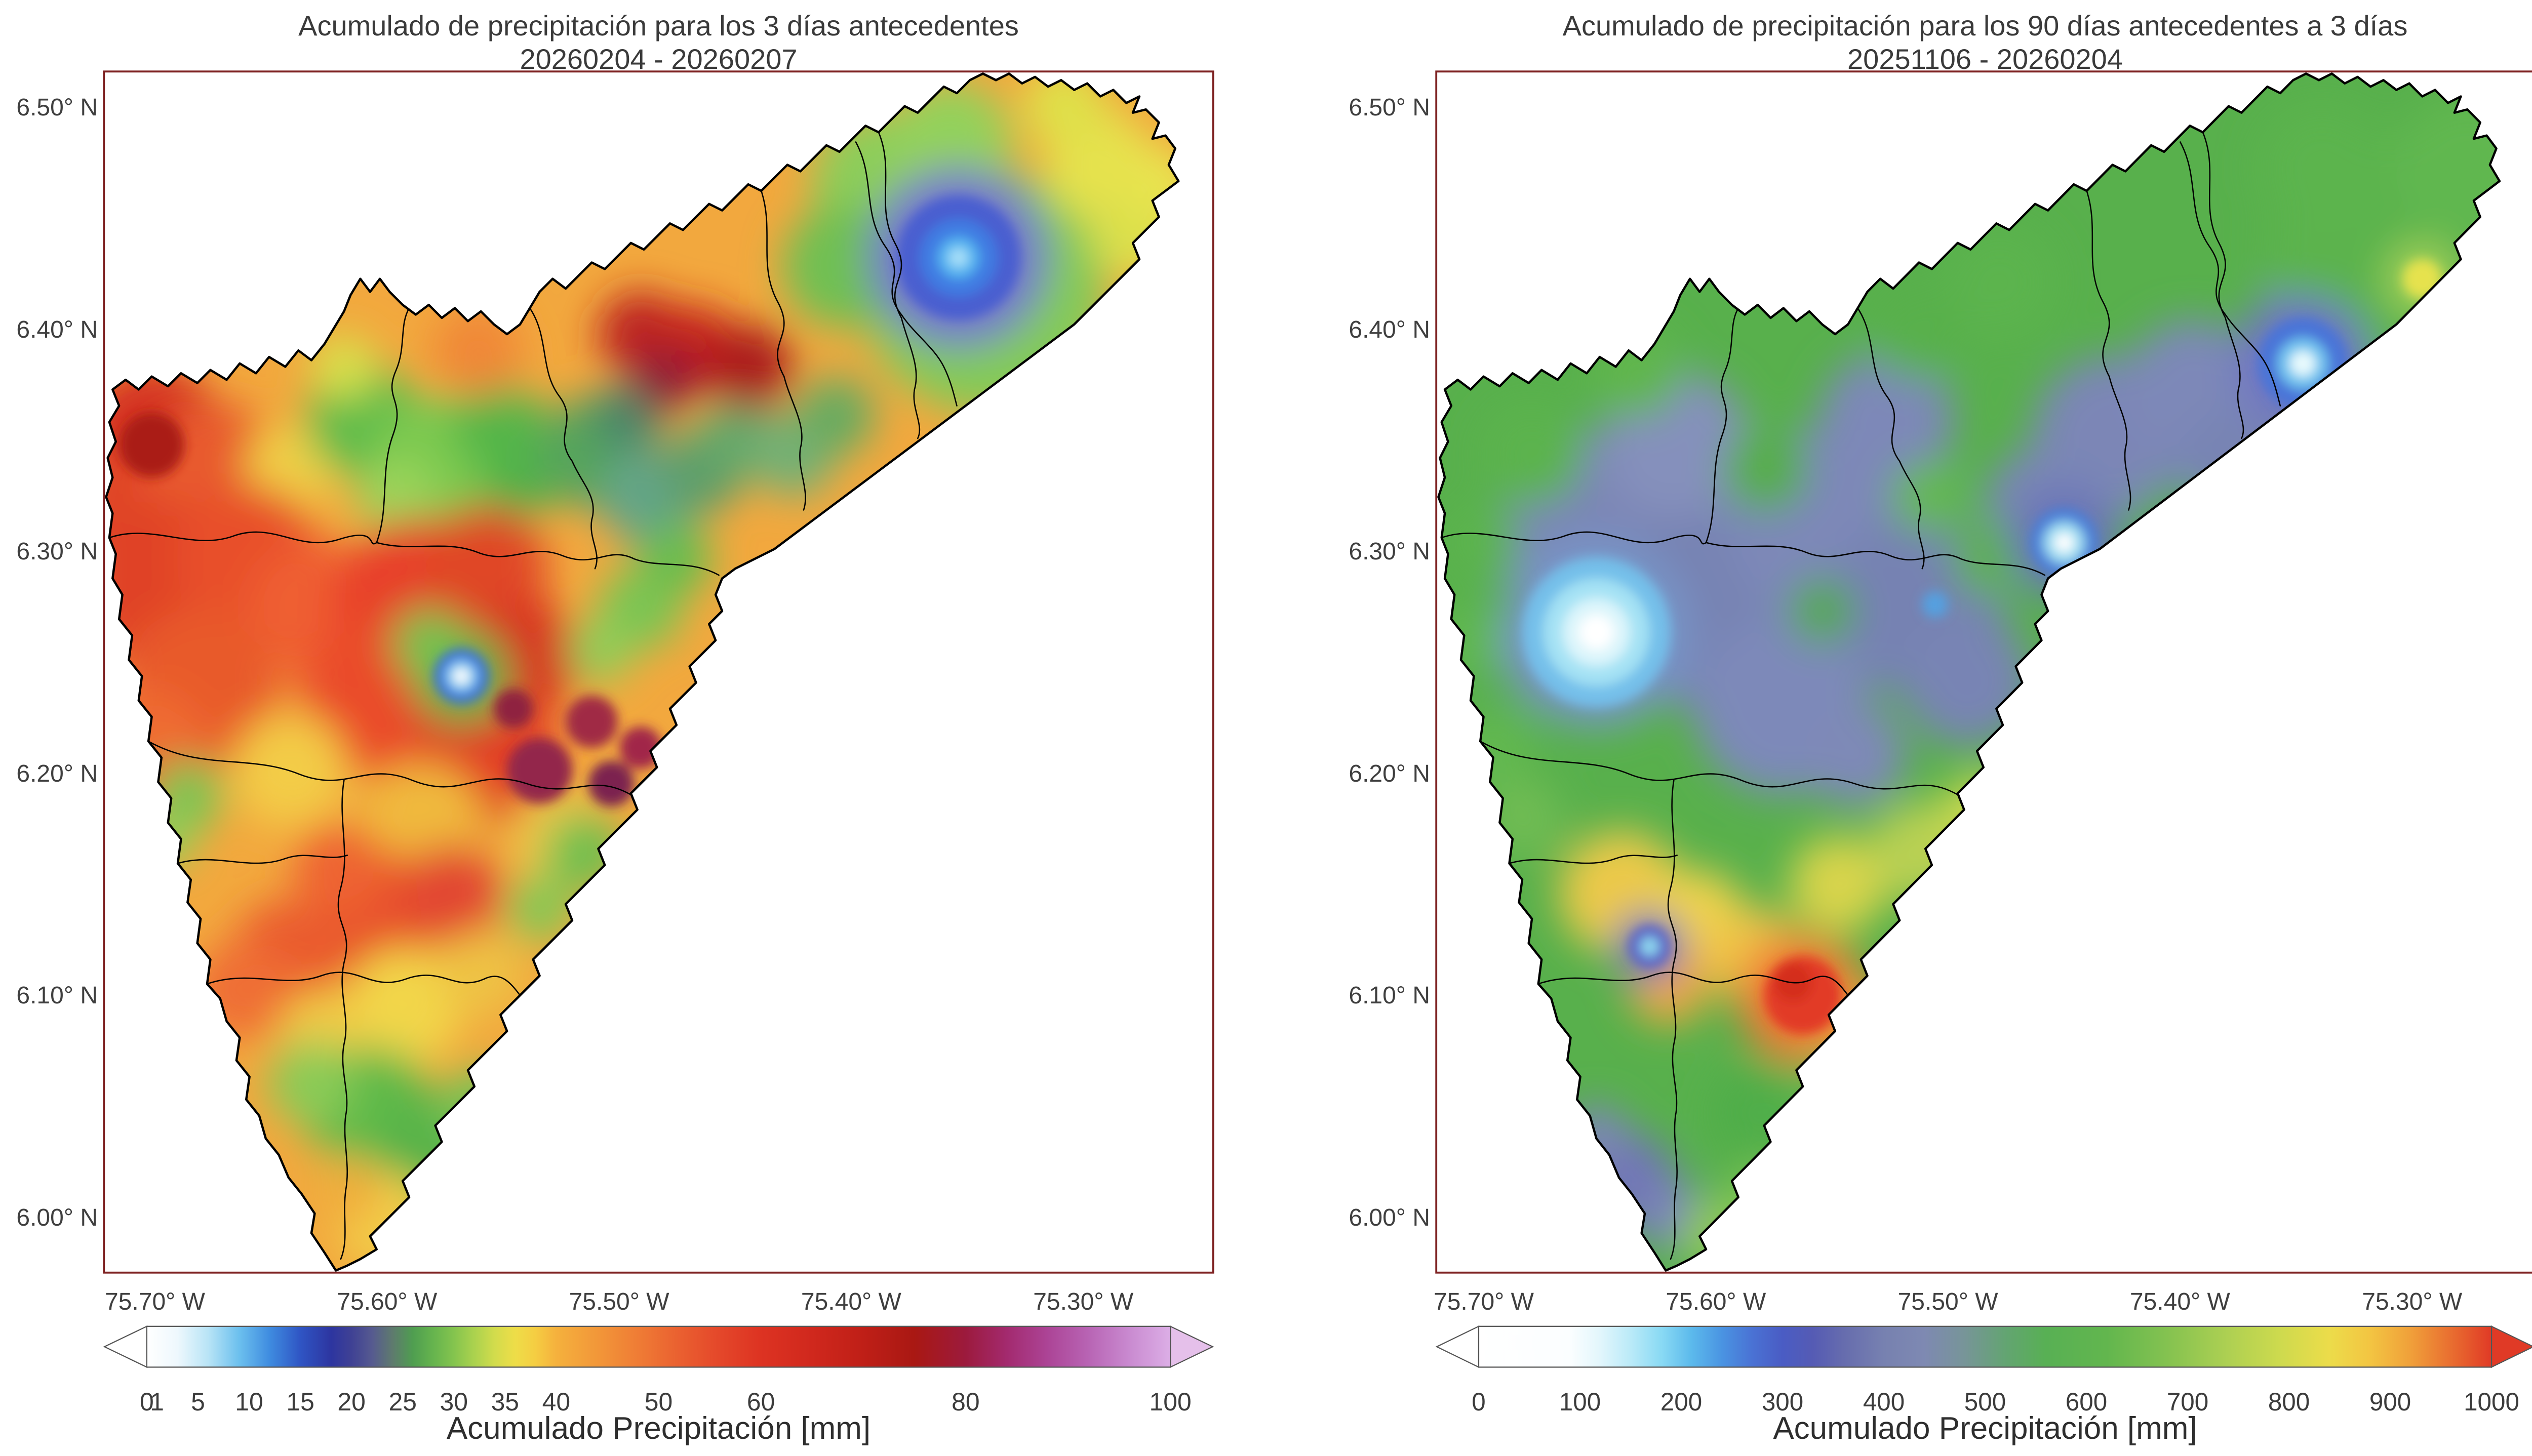 The image size is (2532, 1456). What do you see at coordinates (1983, 1370) in the screenshot?
I see `colorbar-90-days: 0 100 200 300 400 500 600 700 800 900 1000` at bounding box center [1983, 1370].